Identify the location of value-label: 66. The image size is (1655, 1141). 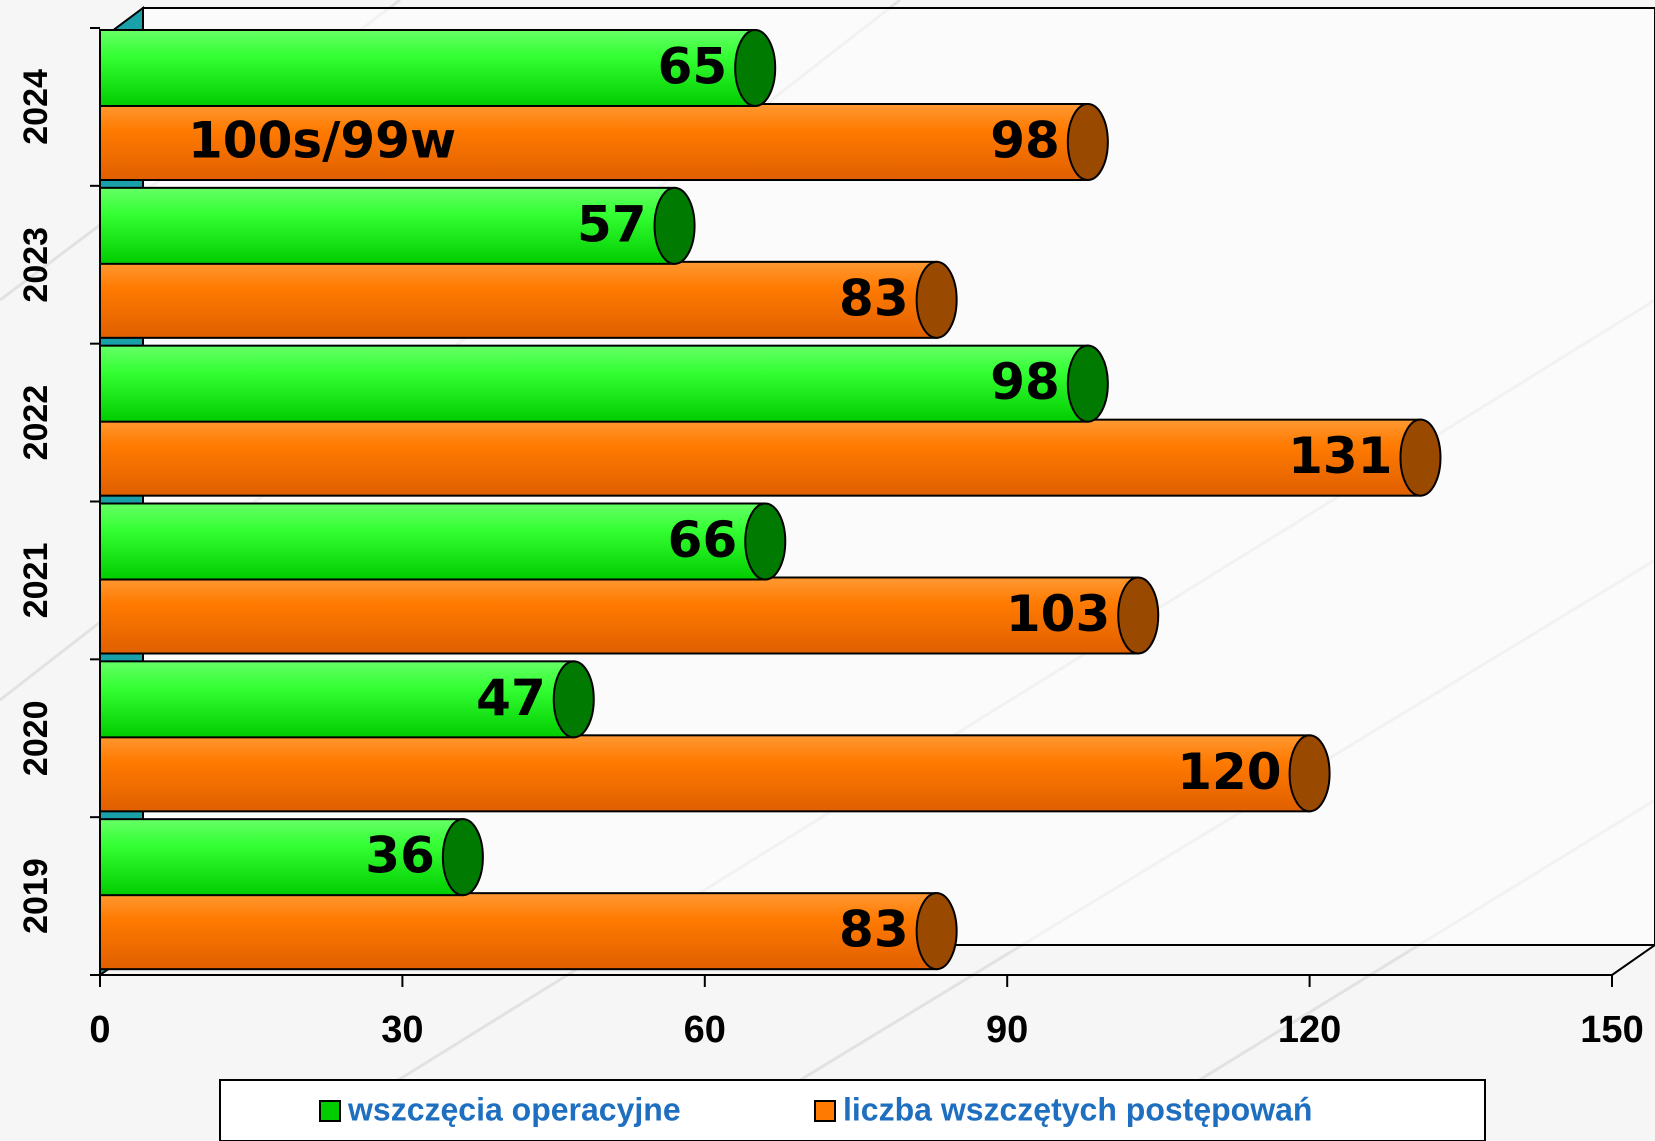
(703, 540).